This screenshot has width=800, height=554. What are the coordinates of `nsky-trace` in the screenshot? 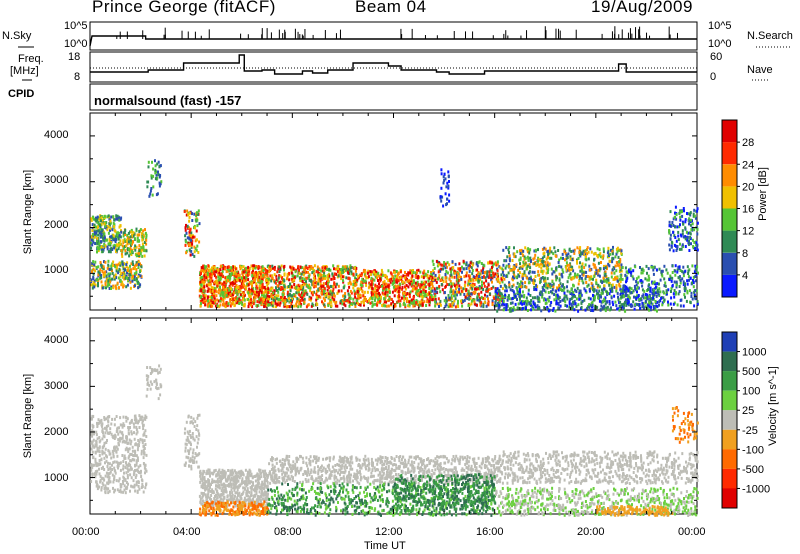 It's located at (393, 36).